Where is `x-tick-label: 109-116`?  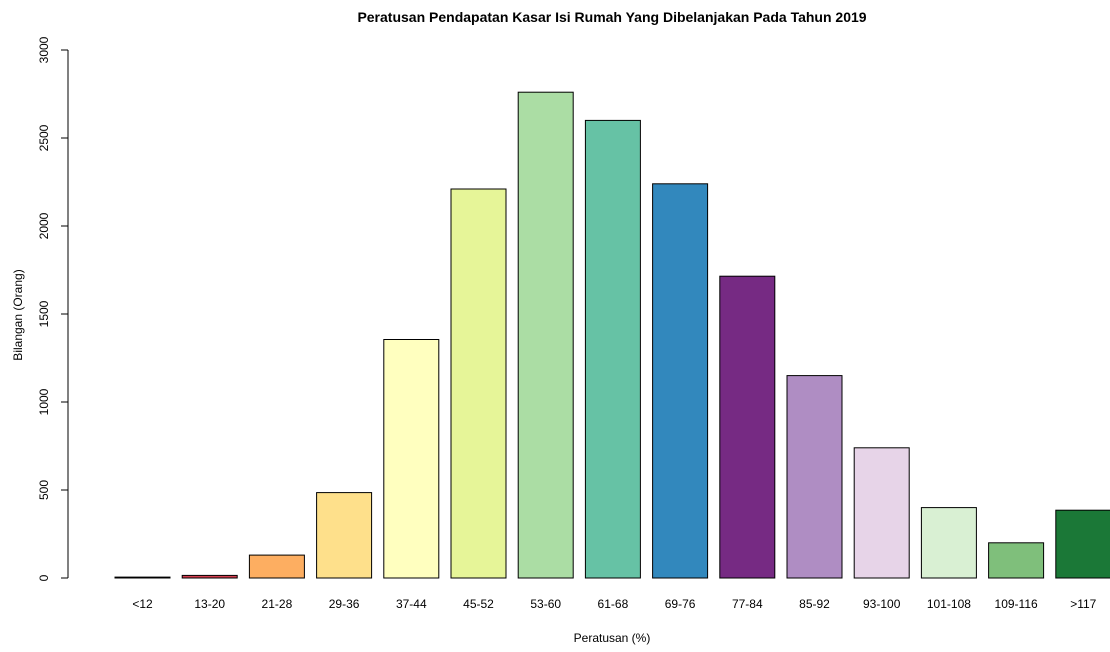
x-tick-label: 109-116 is located at coordinates (1016, 604).